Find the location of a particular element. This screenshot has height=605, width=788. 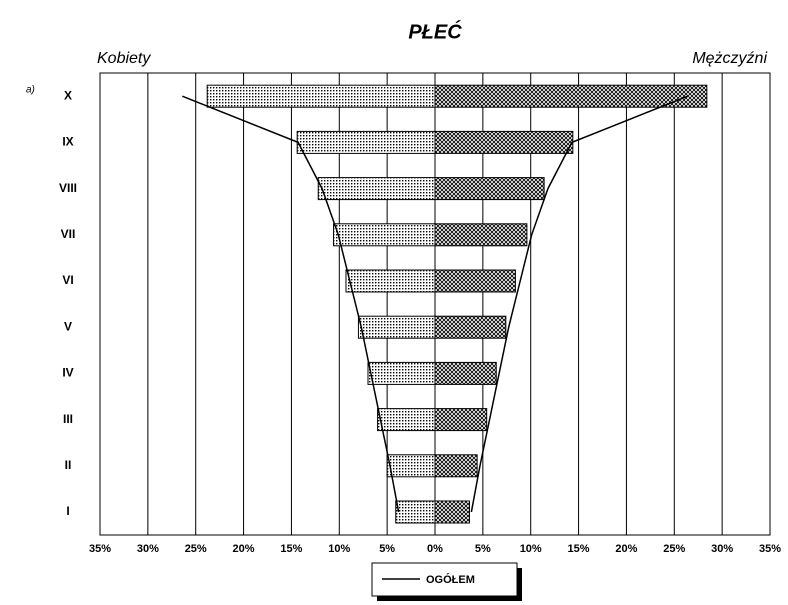

y-tick-label: X is located at coordinates (68, 95).